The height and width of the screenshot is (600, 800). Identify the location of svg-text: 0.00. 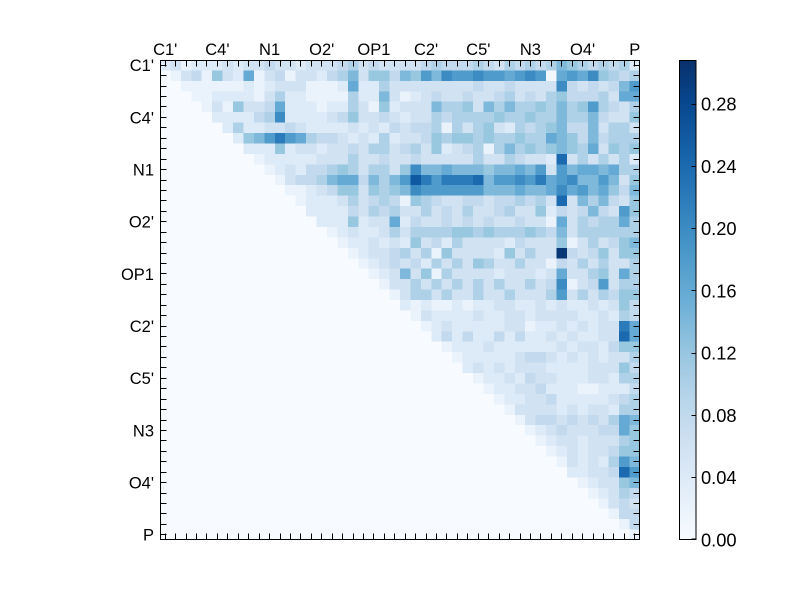
(719, 540).